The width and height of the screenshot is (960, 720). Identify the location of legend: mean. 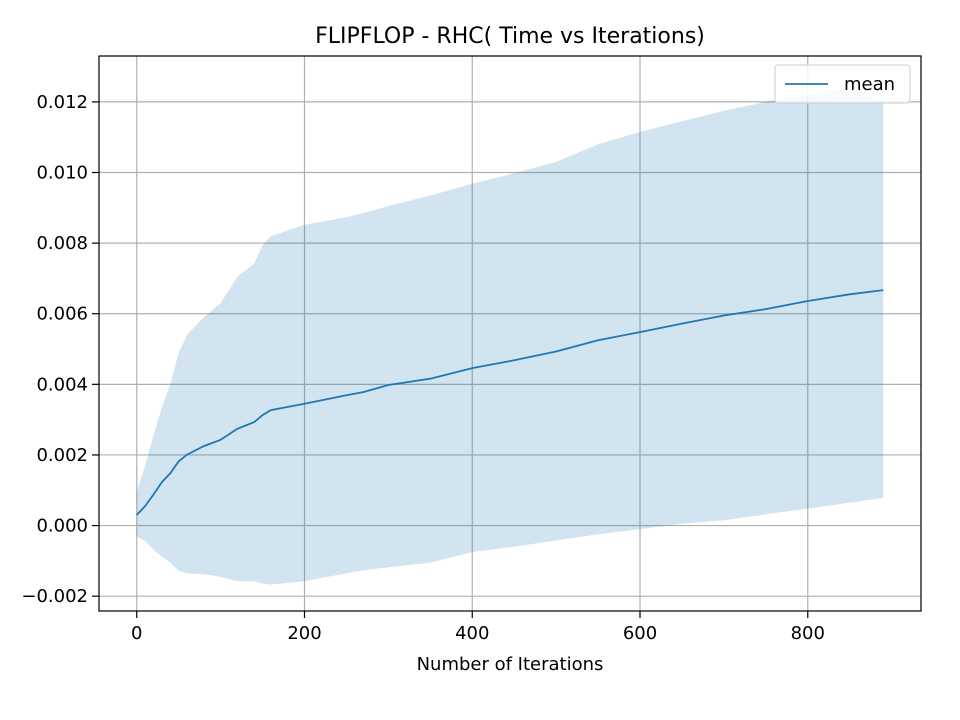
(842, 84).